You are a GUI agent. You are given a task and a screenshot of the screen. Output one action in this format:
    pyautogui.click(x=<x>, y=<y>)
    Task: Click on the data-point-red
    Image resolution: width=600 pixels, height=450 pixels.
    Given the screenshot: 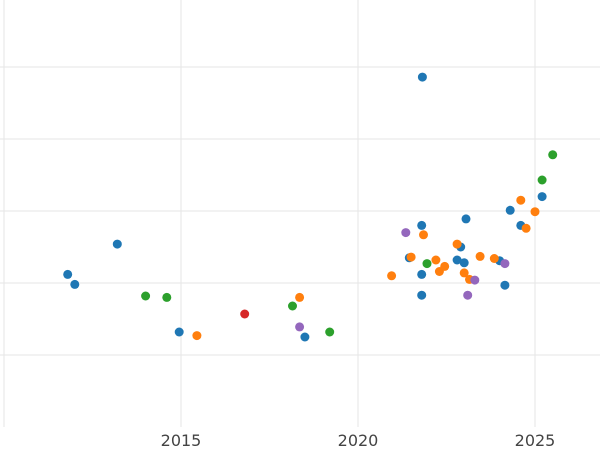 What is the action you would take?
    pyautogui.click(x=245, y=314)
    